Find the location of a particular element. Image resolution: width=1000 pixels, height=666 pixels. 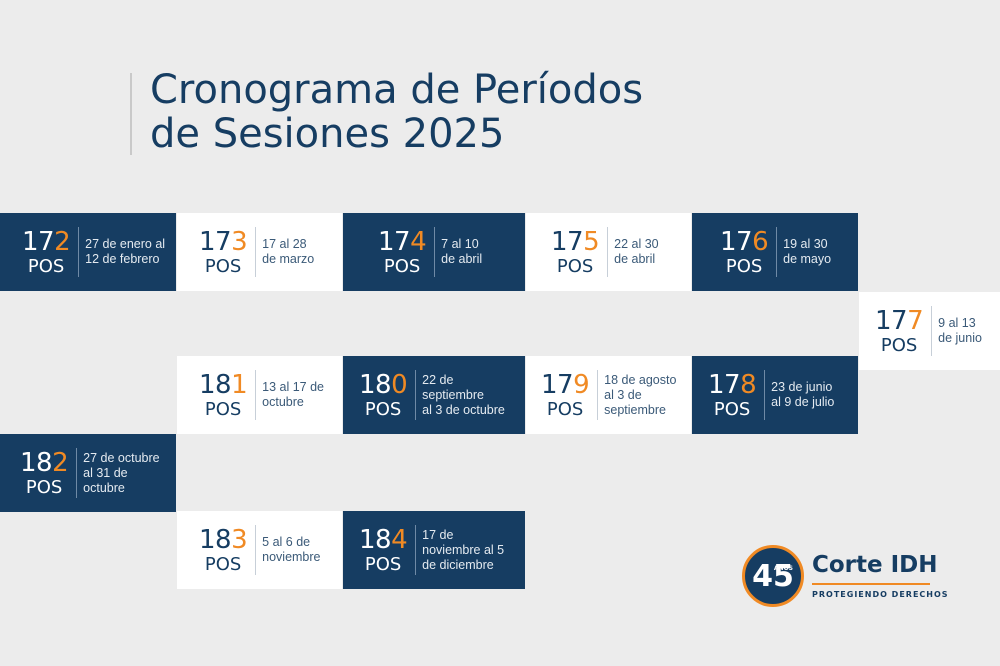

session-dates: 7 al 10 de abril is located at coordinates (462, 251).